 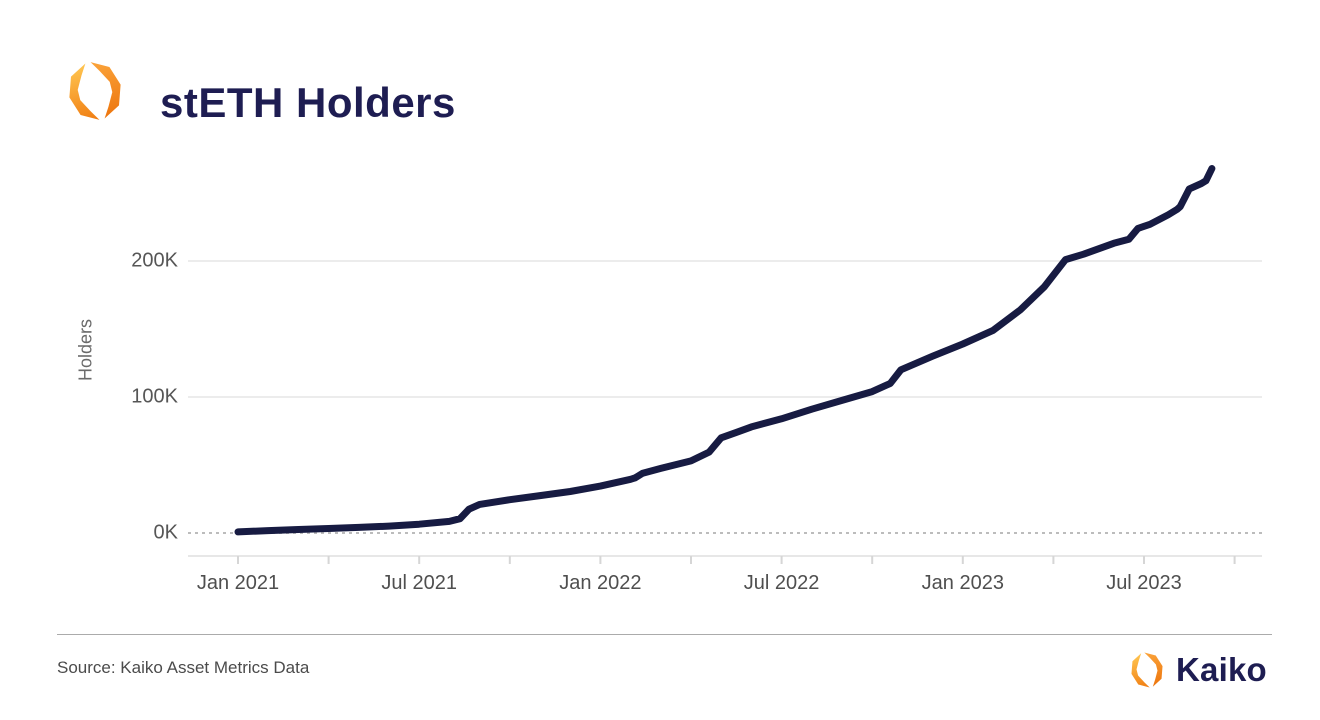 I want to click on footer-divider, so click(x=664, y=634).